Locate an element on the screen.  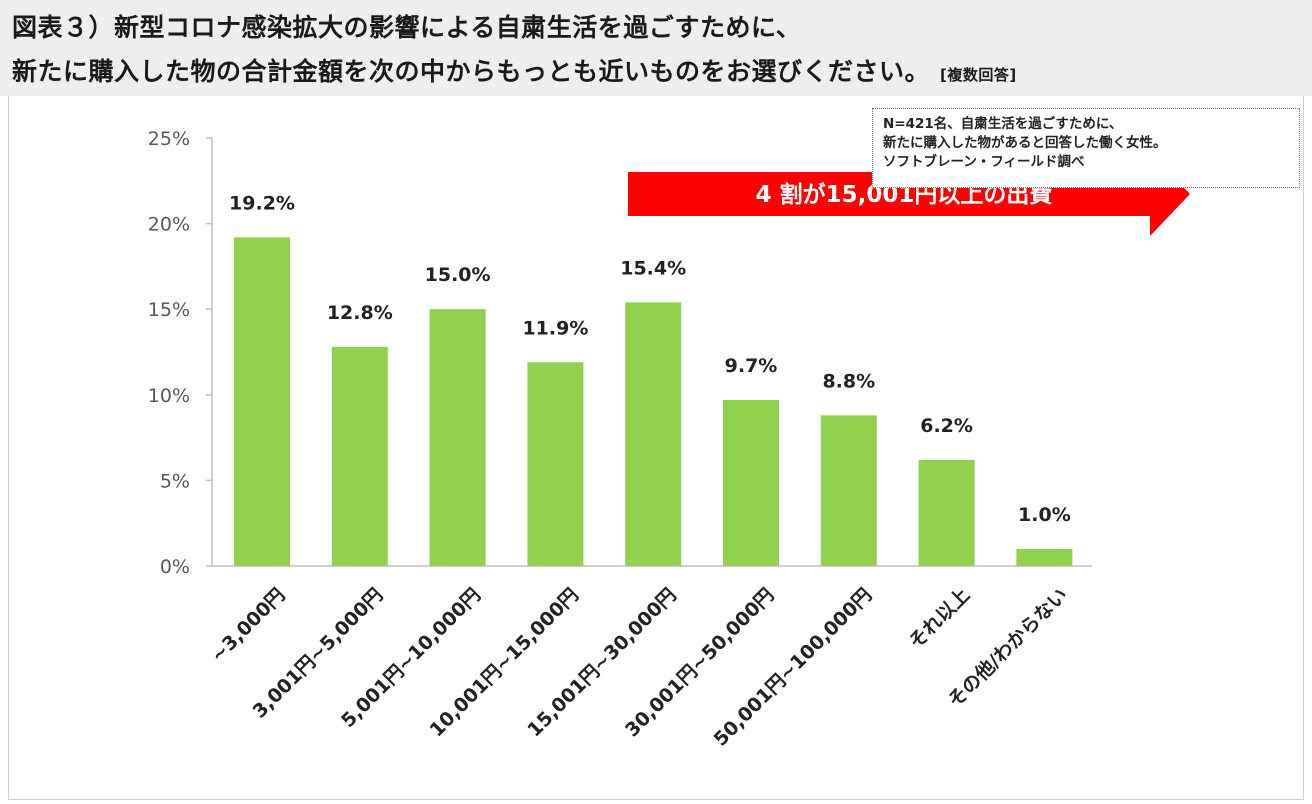
source-note-line3: ソフトブレーン・フィールド調べ is located at coordinates (984, 162).